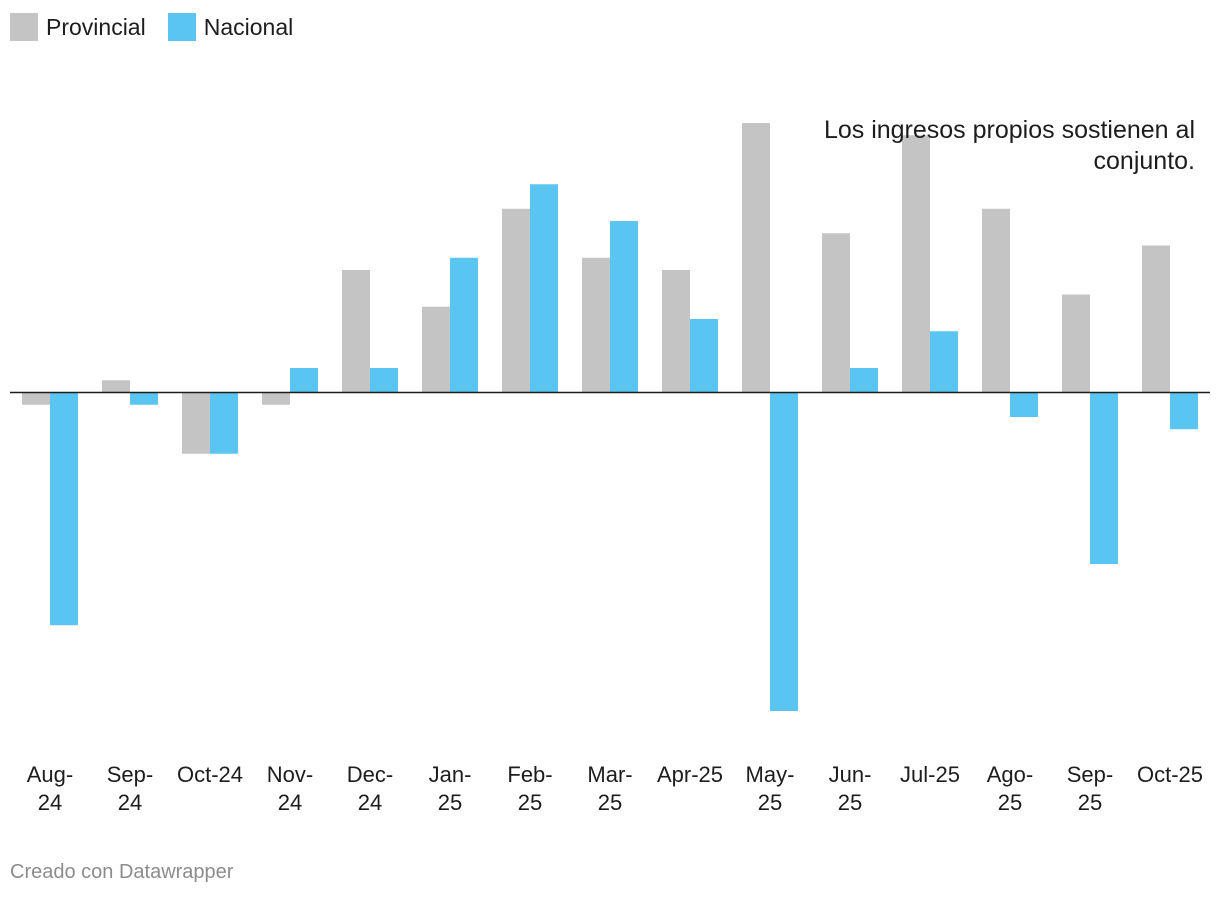  What do you see at coordinates (290, 788) in the screenshot?
I see `x-tick-label: Nov-24` at bounding box center [290, 788].